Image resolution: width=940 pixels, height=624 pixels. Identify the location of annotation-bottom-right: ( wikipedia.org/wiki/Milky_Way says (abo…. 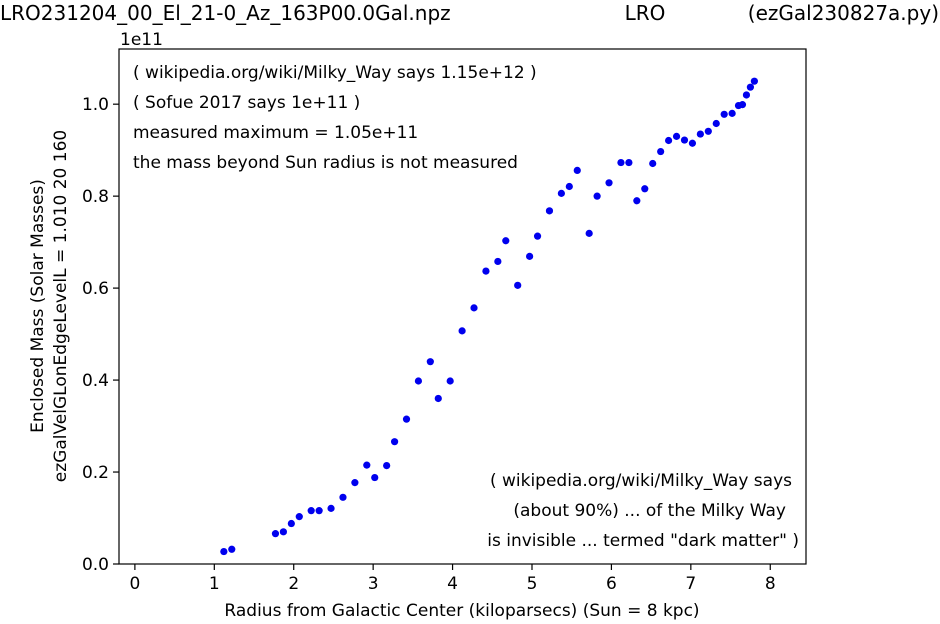
(643, 511).